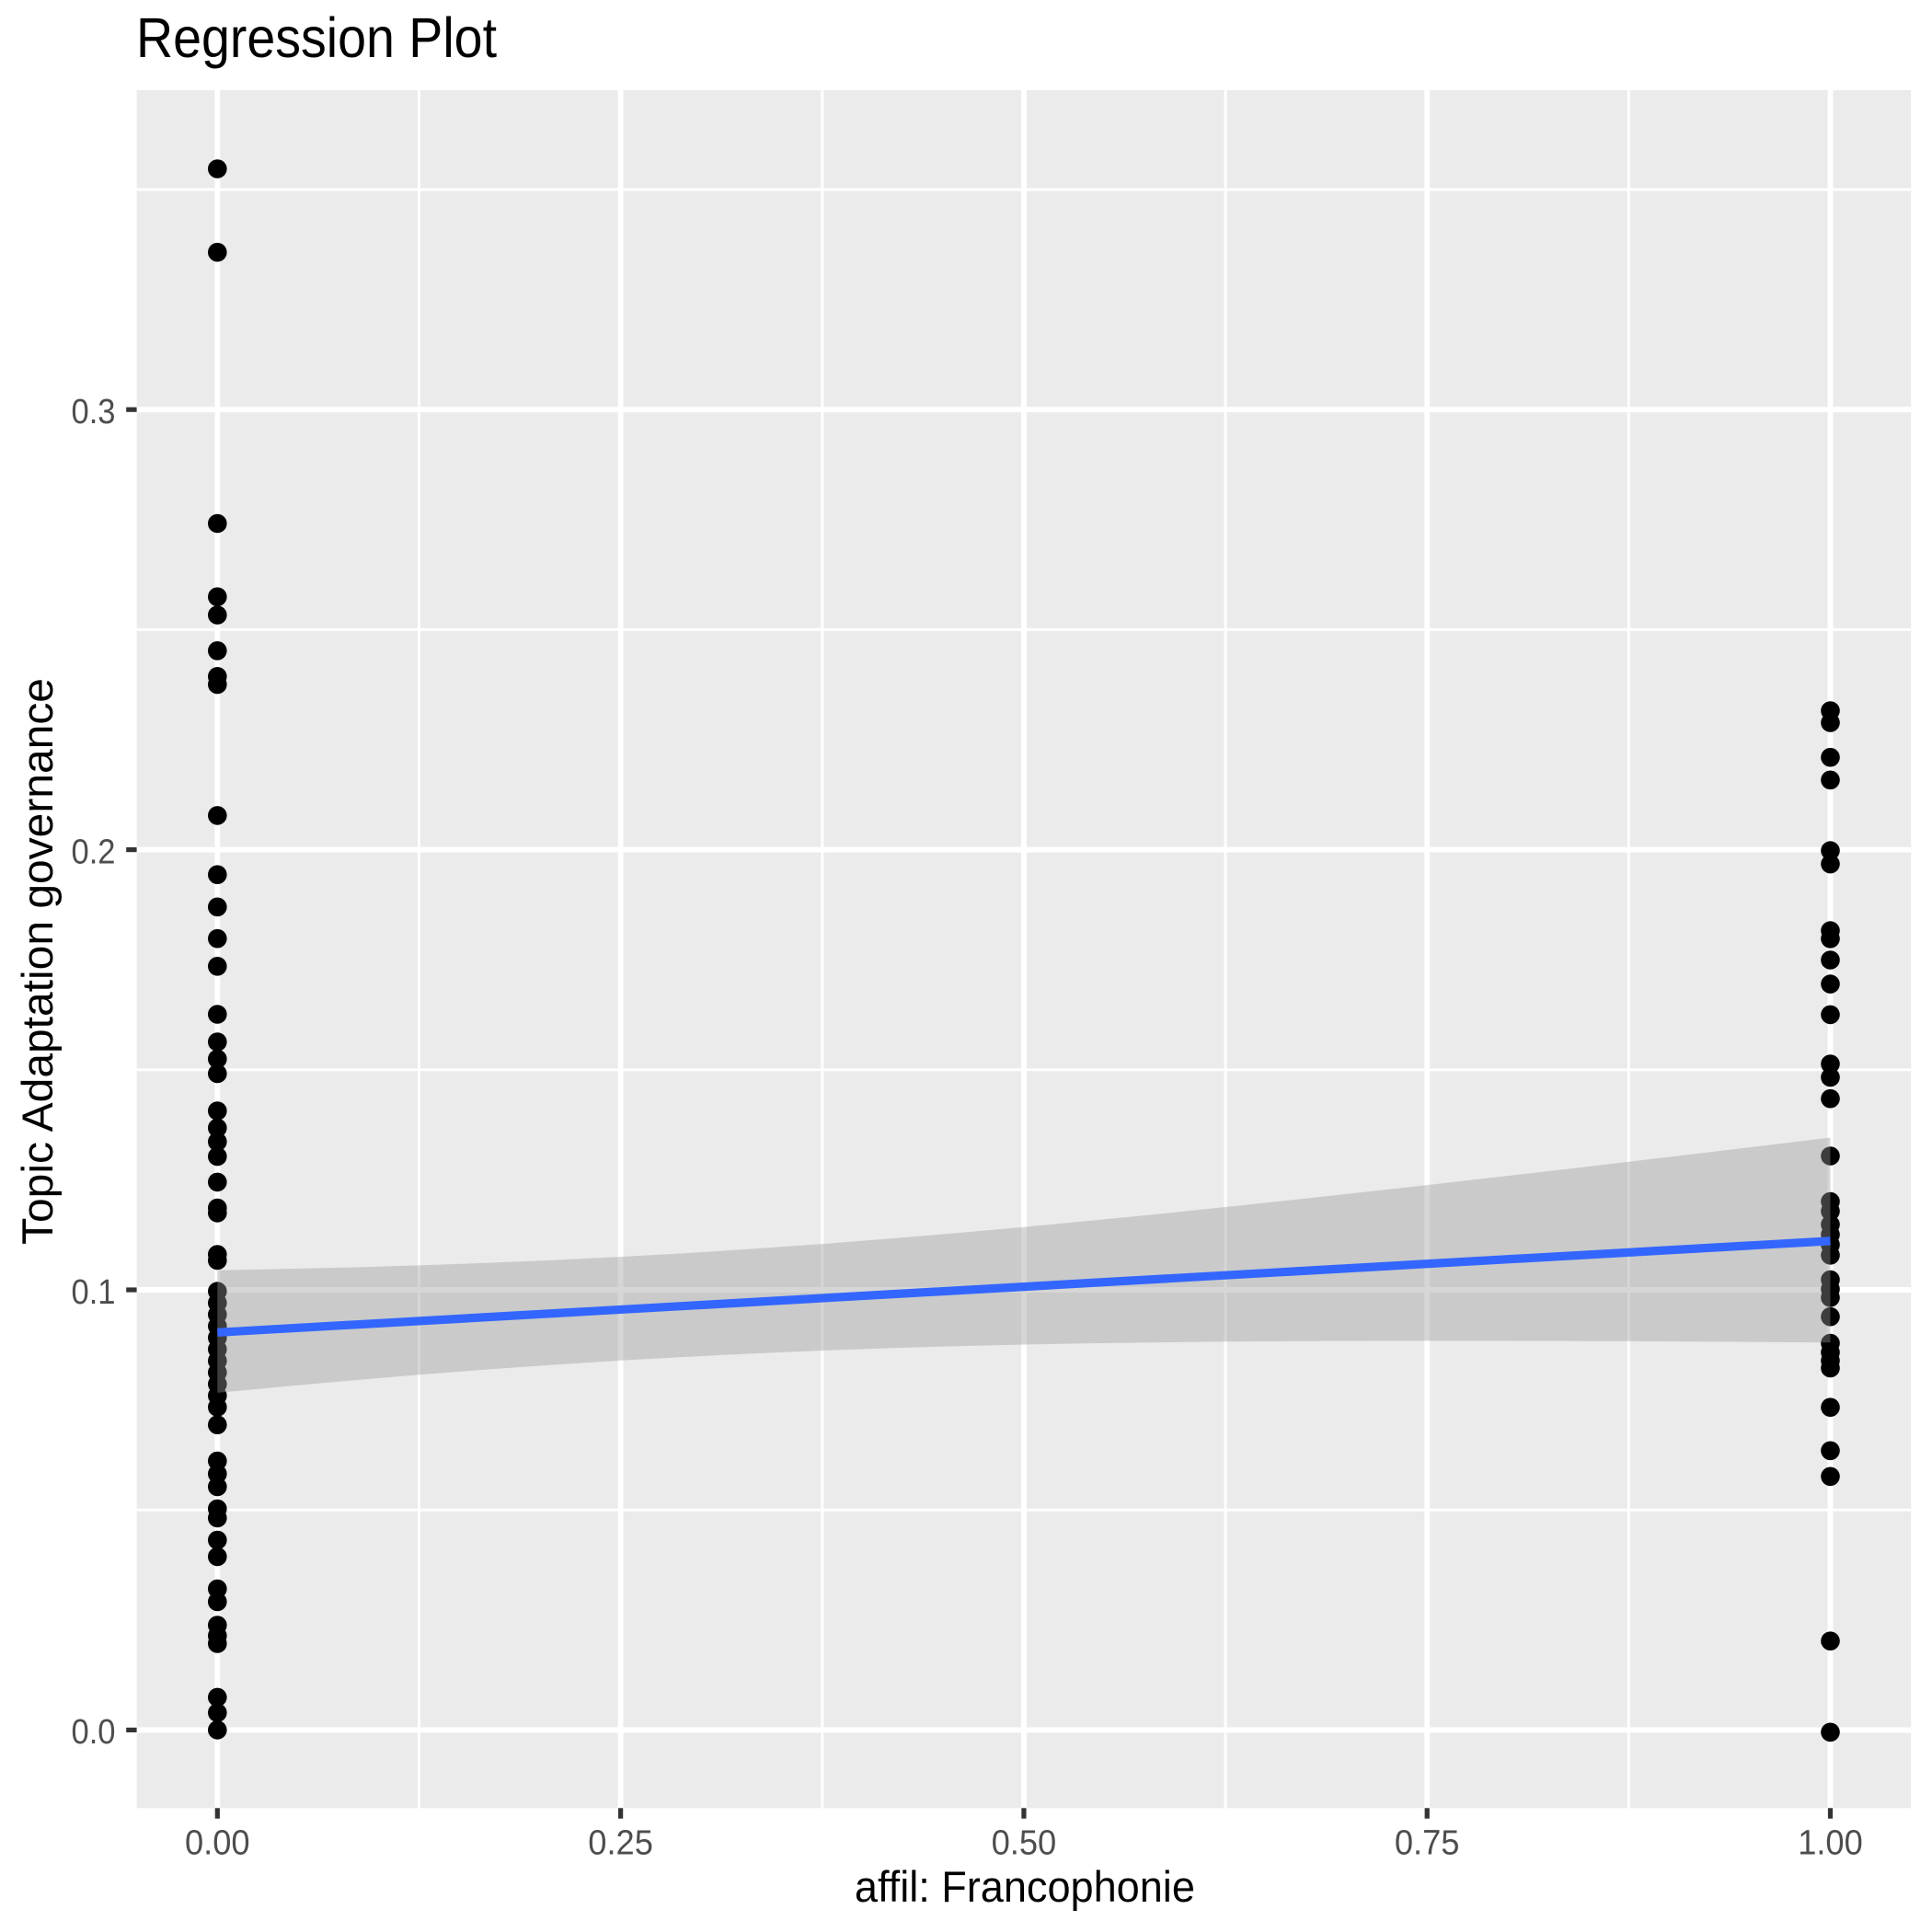 The height and width of the screenshot is (1932, 1932). Describe the element at coordinates (620, 1843) in the screenshot. I see `svg-text: 0.25` at that location.